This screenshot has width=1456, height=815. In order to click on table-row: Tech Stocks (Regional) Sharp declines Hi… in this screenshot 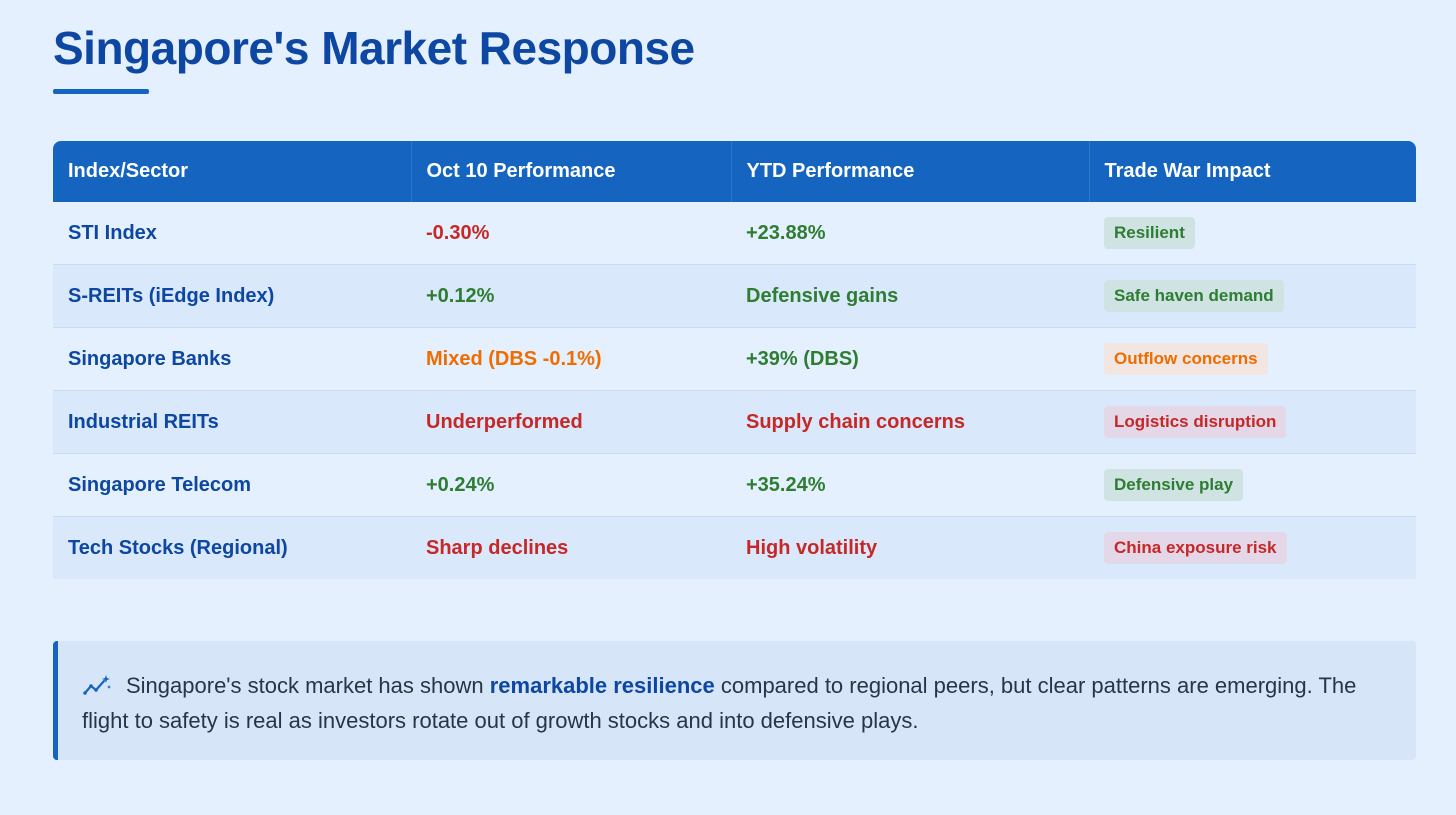, I will do `click(734, 548)`.